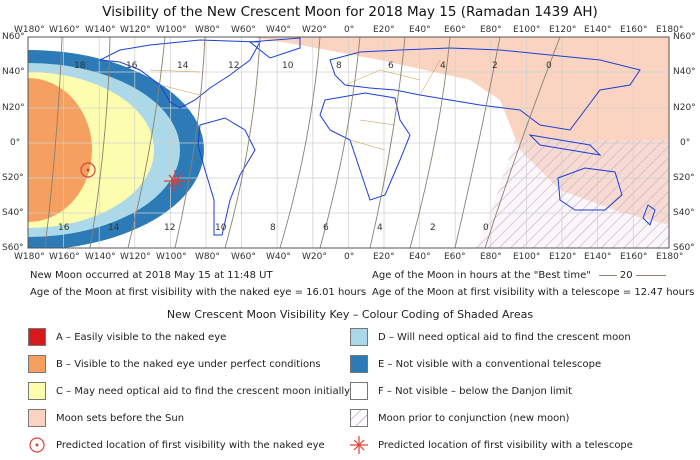 The image size is (700, 460). I want to click on contour-labels-bottom: 16 14 12 10 8 6 4 2 0, so click(273, 228).